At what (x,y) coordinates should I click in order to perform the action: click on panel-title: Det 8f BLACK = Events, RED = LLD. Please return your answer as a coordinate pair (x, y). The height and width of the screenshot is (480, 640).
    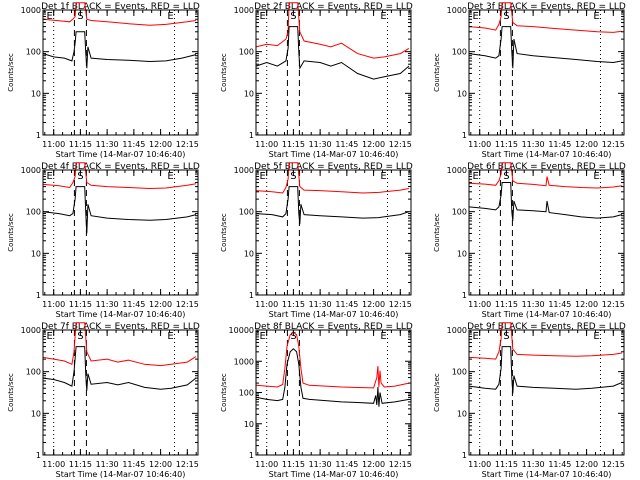
    Looking at the image, I should click on (333, 327).